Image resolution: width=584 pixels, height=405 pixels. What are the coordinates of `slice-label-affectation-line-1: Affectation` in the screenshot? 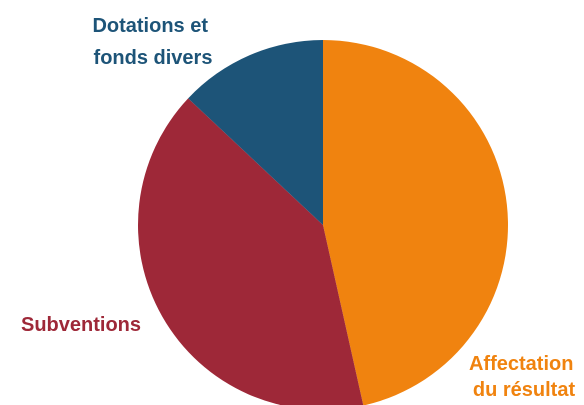 It's located at (521, 364).